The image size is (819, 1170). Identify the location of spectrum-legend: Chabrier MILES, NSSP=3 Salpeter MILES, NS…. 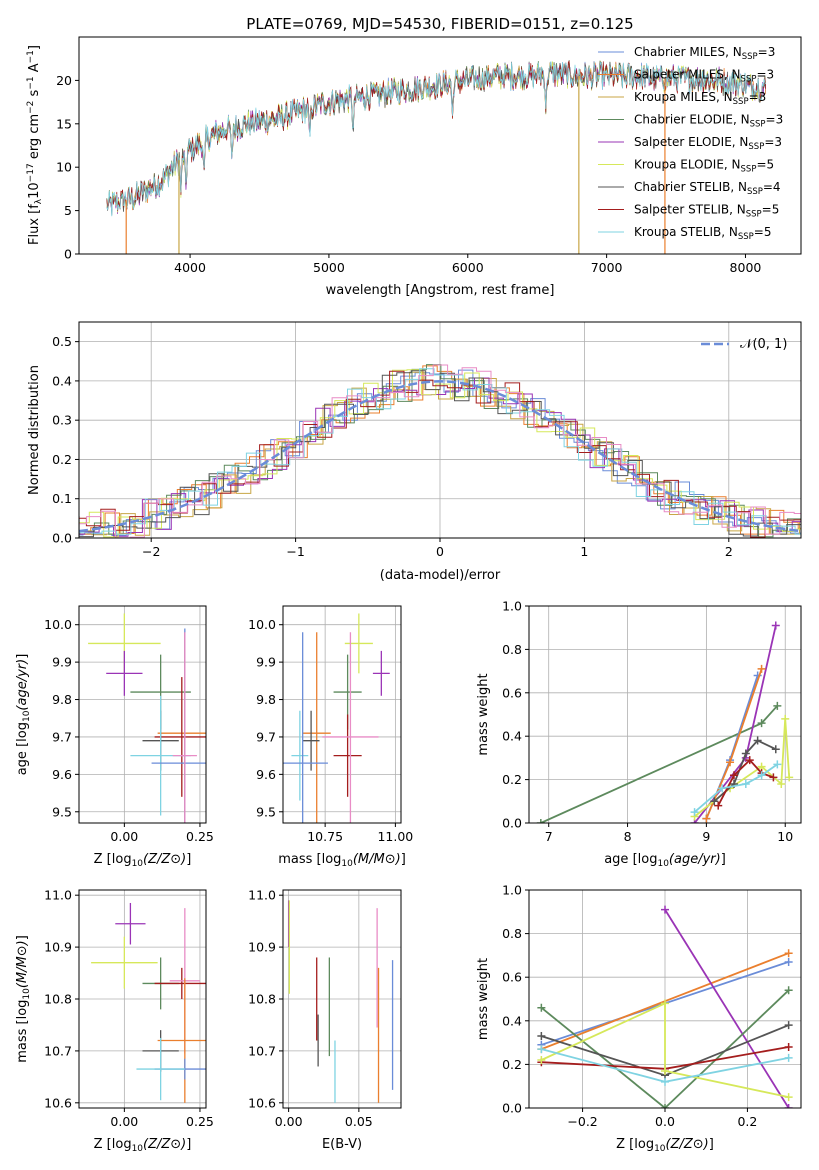
(690, 143).